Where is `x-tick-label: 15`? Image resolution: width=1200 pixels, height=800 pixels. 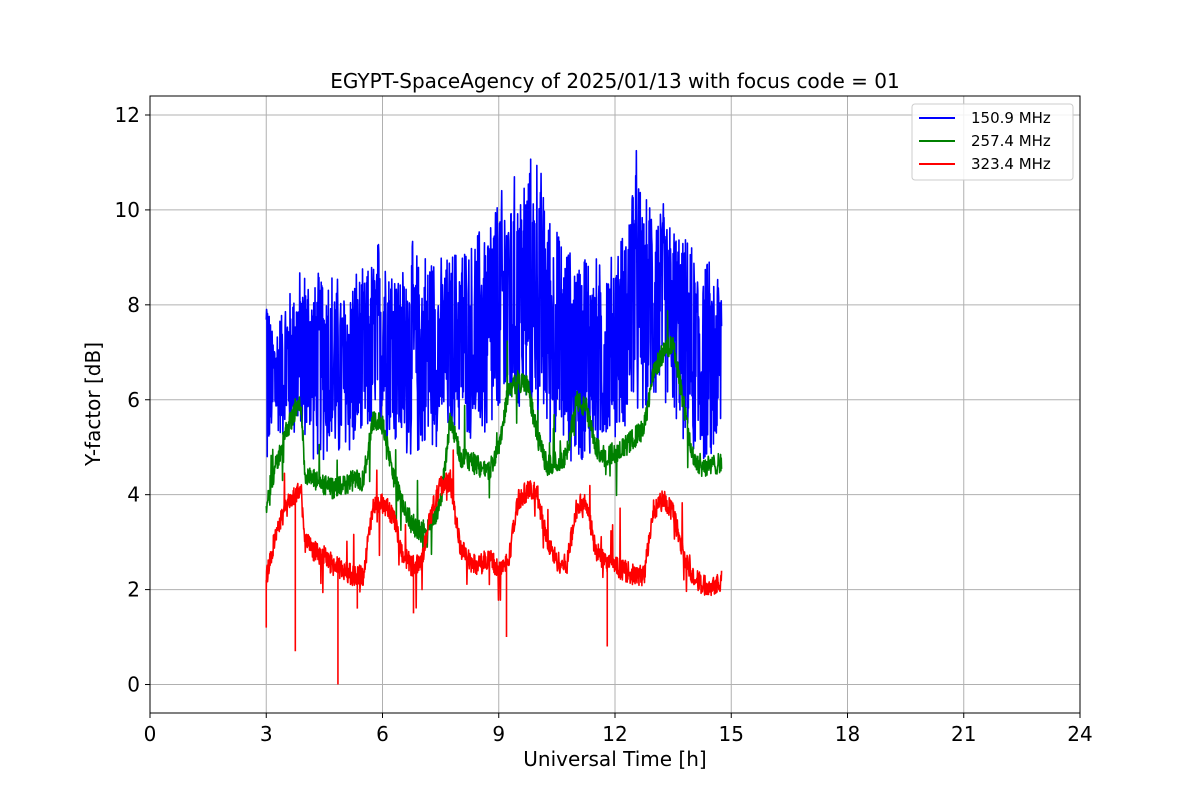
x-tick-label: 15 is located at coordinates (731, 734).